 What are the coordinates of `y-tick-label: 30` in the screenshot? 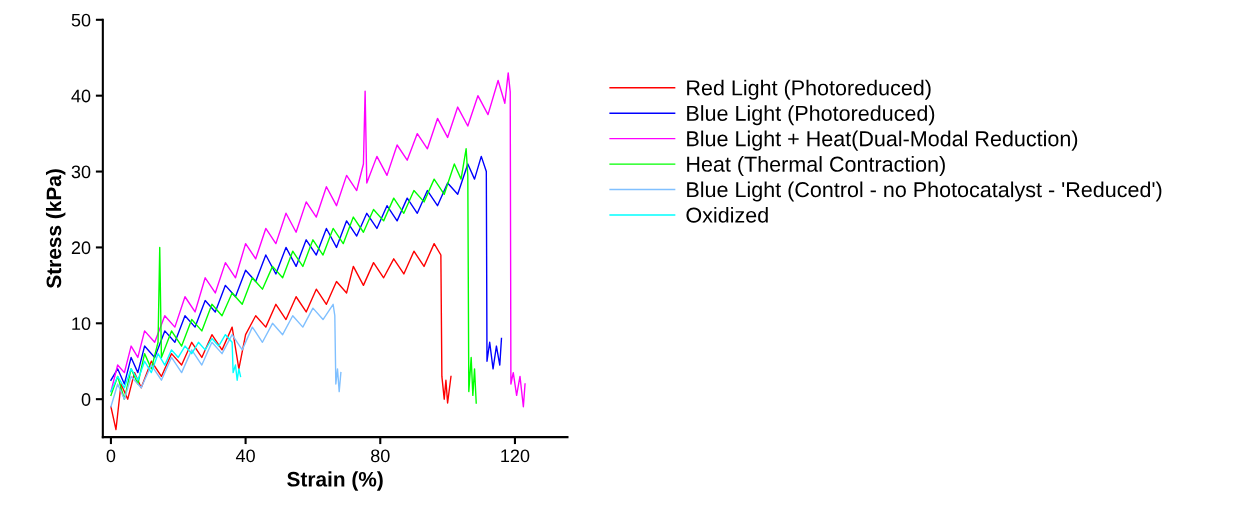 It's located at (81, 172).